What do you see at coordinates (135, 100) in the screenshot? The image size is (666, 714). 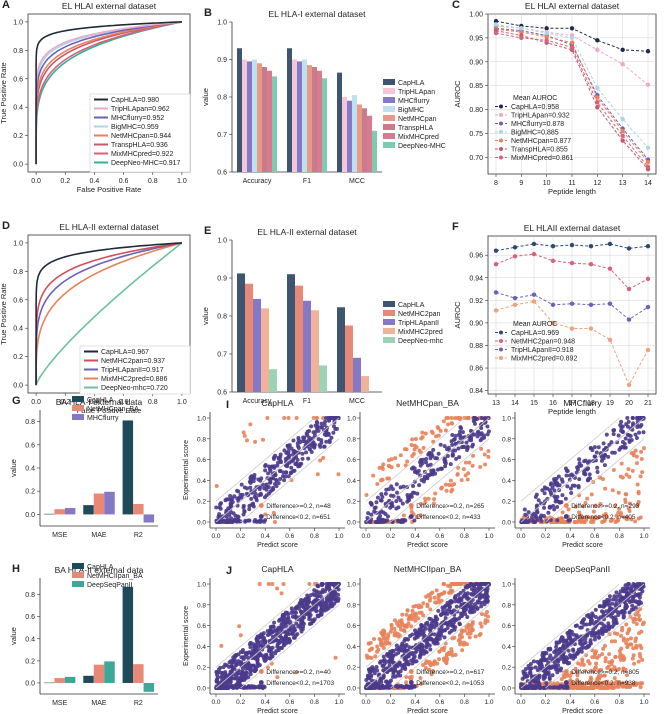 I see `legend-label: CapHLA=0.980` at bounding box center [135, 100].